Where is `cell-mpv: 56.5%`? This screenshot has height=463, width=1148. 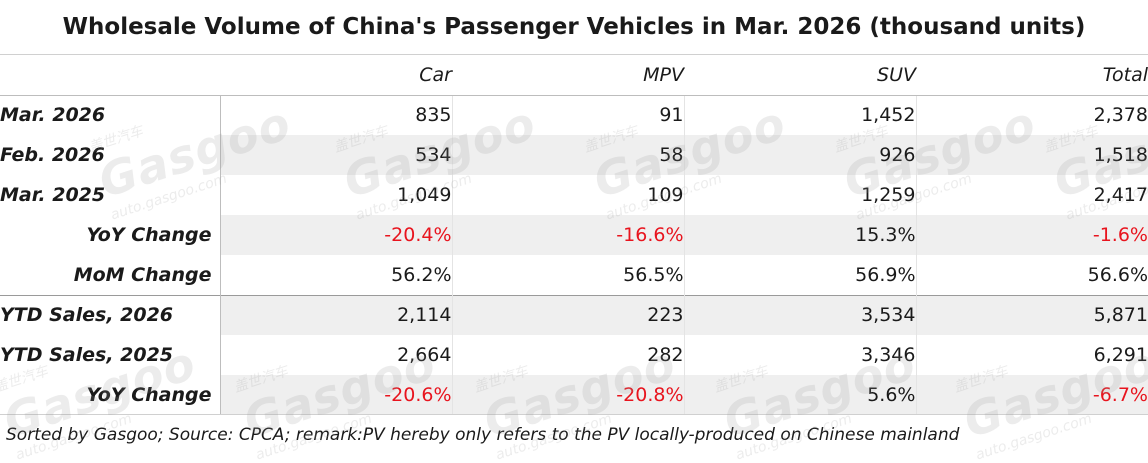 cell-mpv: 56.5% is located at coordinates (568, 275).